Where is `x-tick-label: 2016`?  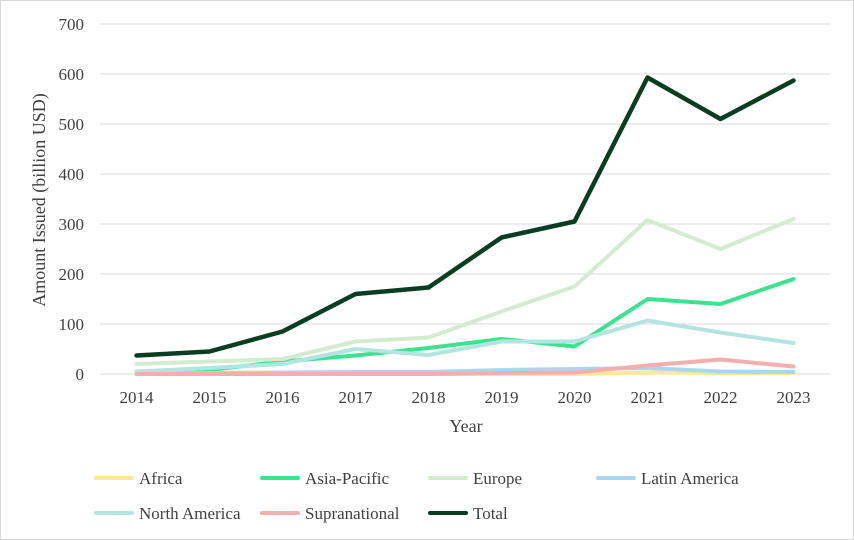 x-tick-label: 2016 is located at coordinates (283, 397).